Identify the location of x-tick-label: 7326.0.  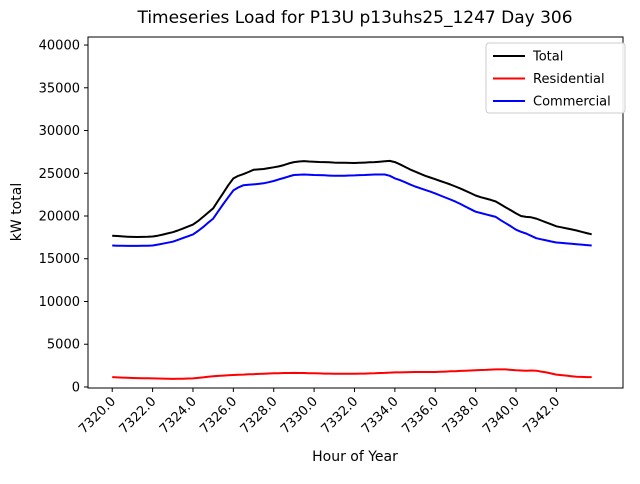
(218, 415).